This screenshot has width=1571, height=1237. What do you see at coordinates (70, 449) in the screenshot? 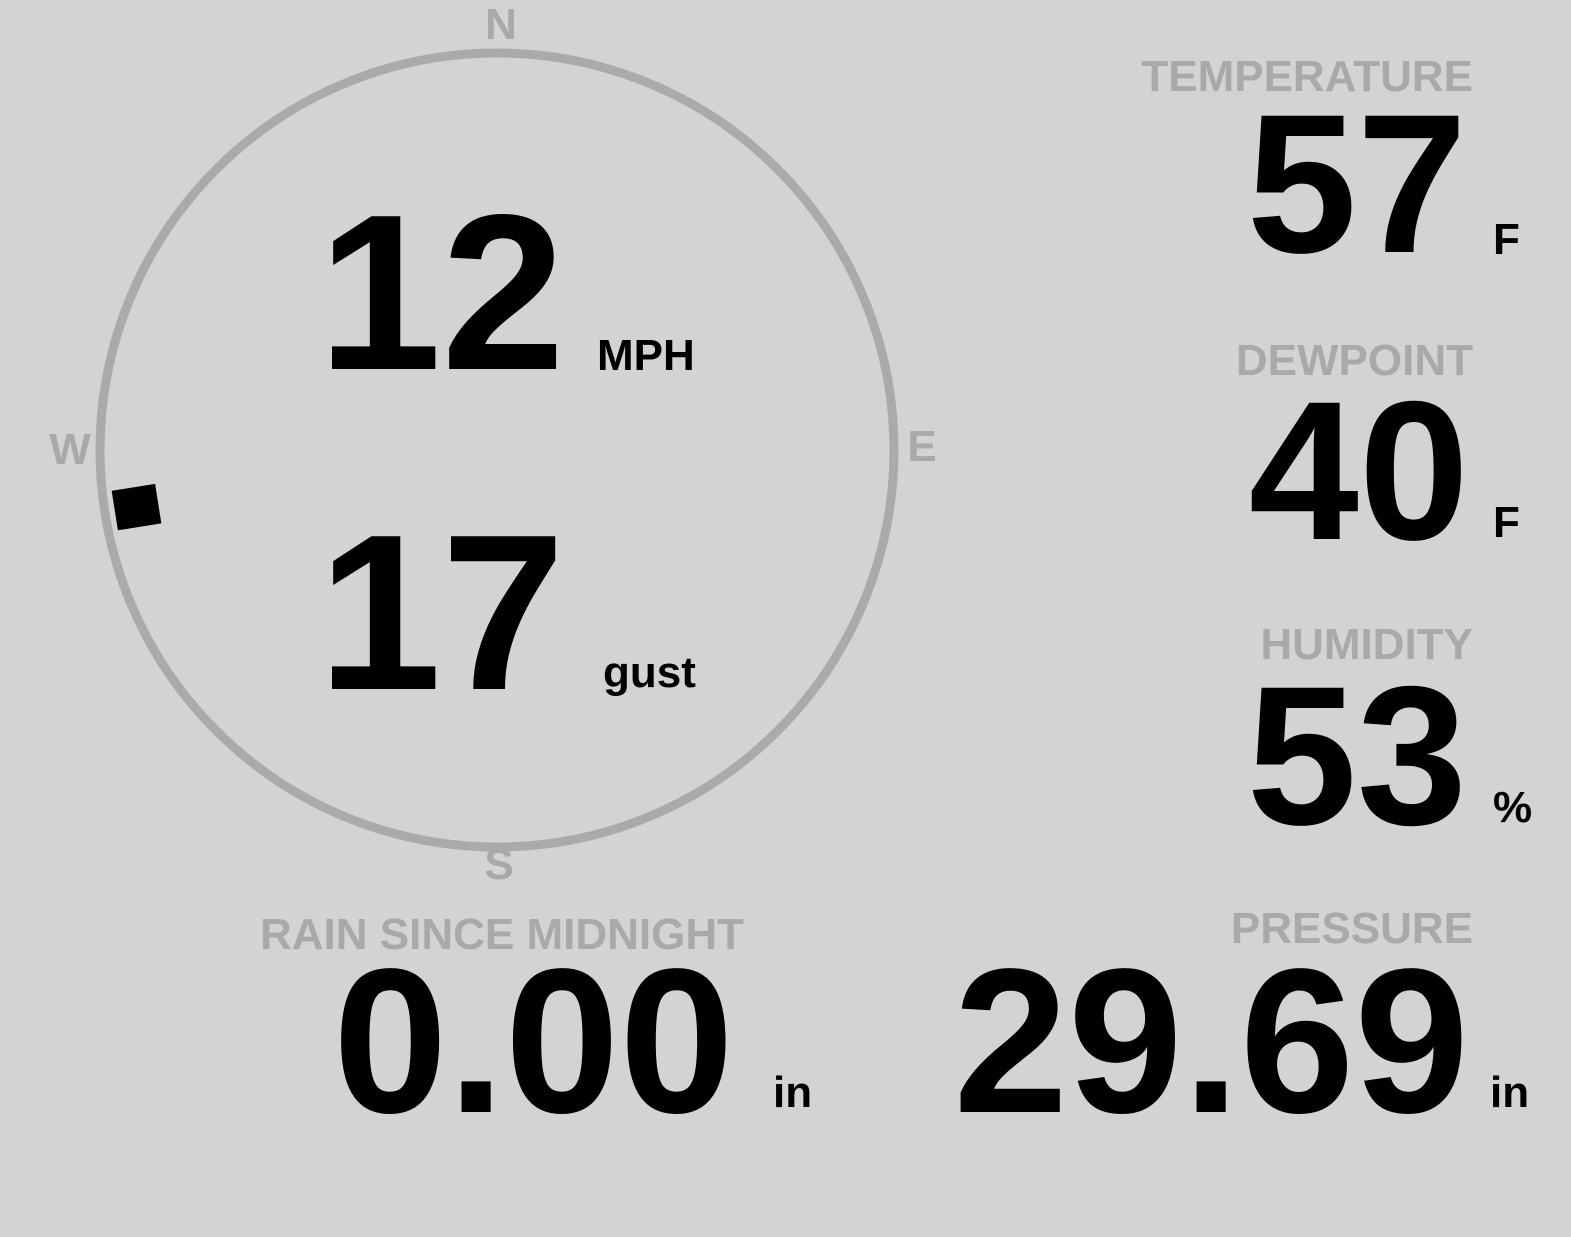
I see `compass-west: W` at bounding box center [70, 449].